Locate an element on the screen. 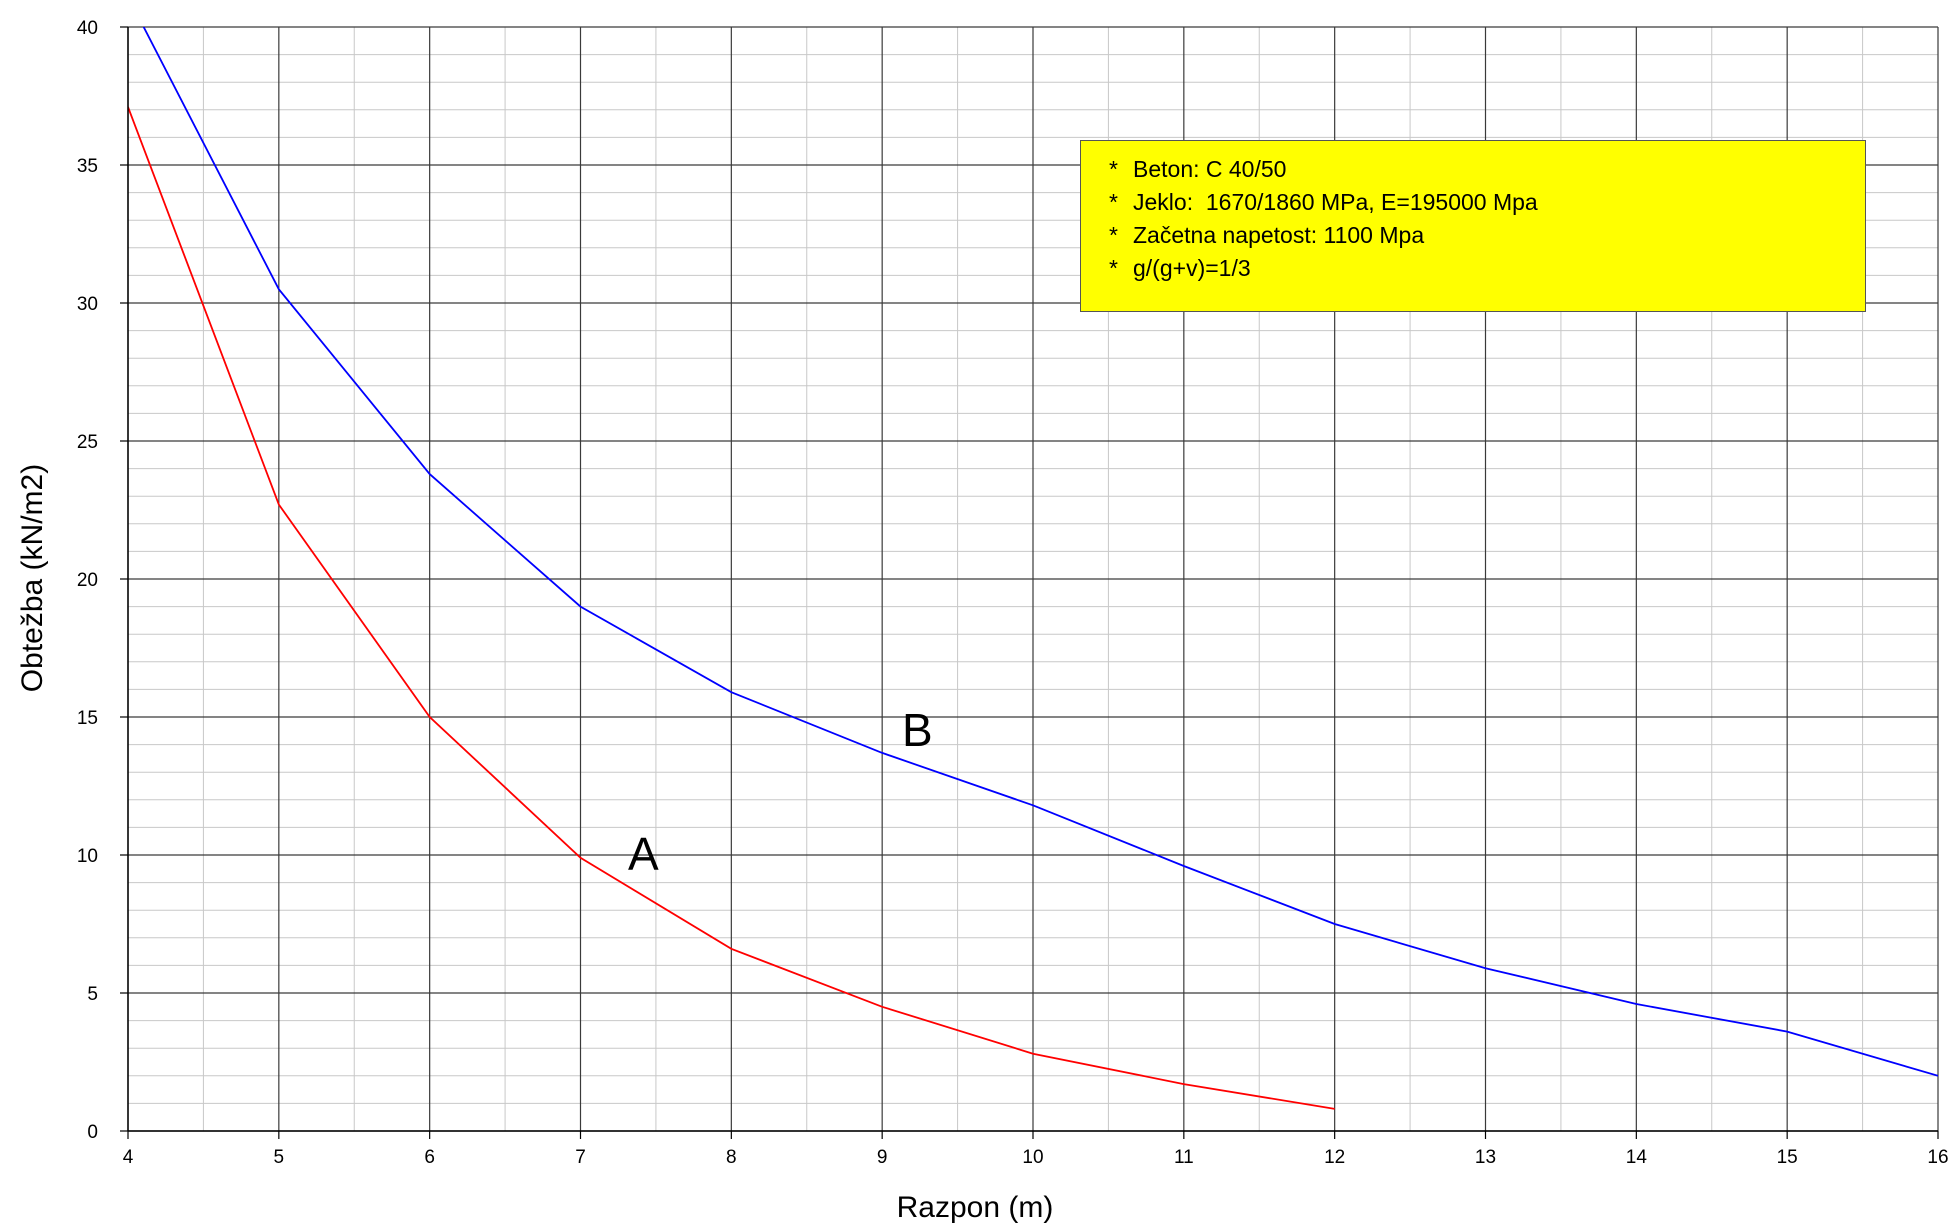 The width and height of the screenshot is (1950, 1224). x-tick-label: 8 is located at coordinates (731, 1157).